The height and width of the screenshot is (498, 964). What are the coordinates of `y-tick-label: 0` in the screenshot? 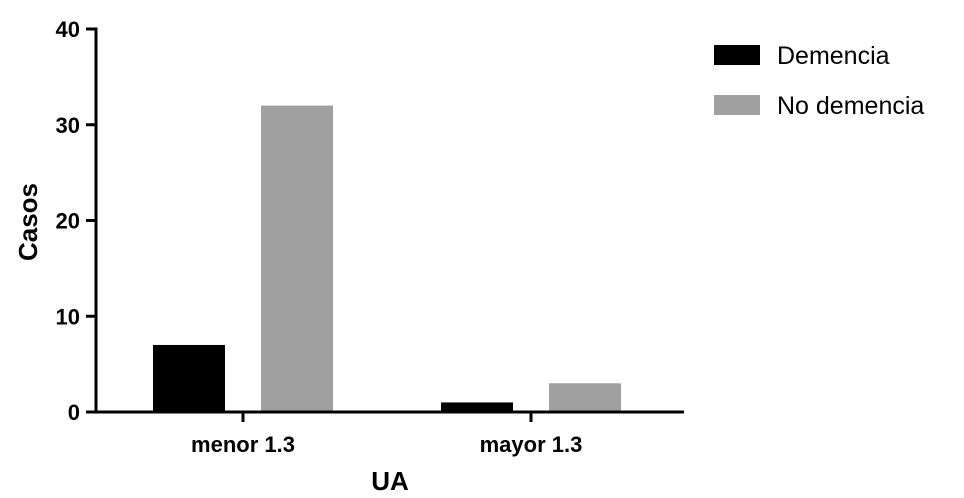 It's located at (74, 412).